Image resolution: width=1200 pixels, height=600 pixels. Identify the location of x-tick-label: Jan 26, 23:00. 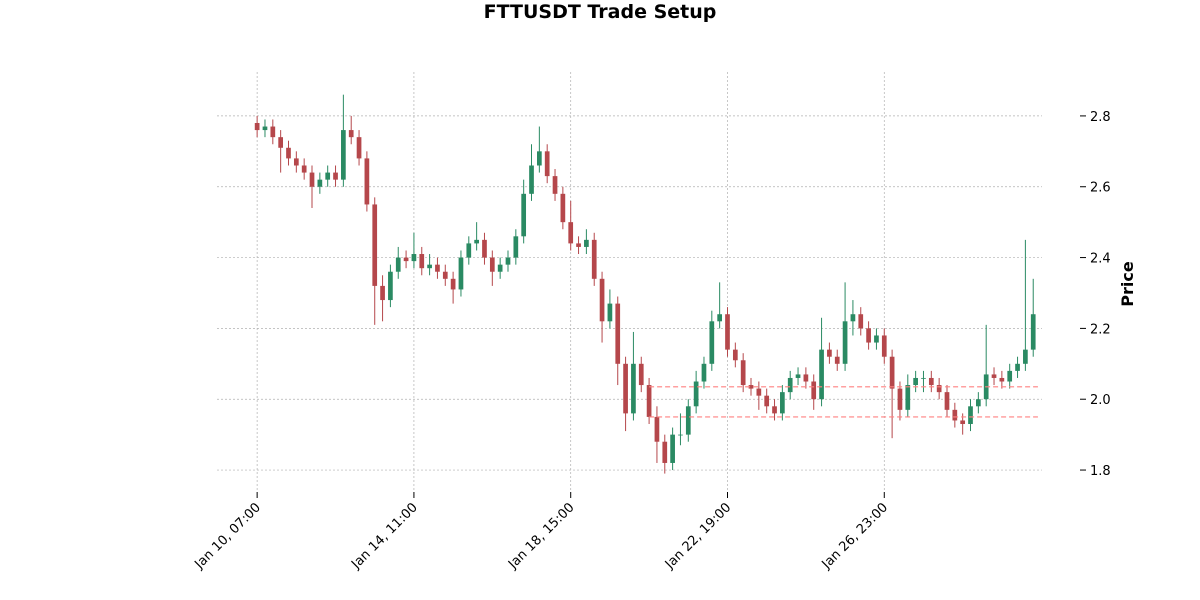
(855, 536).